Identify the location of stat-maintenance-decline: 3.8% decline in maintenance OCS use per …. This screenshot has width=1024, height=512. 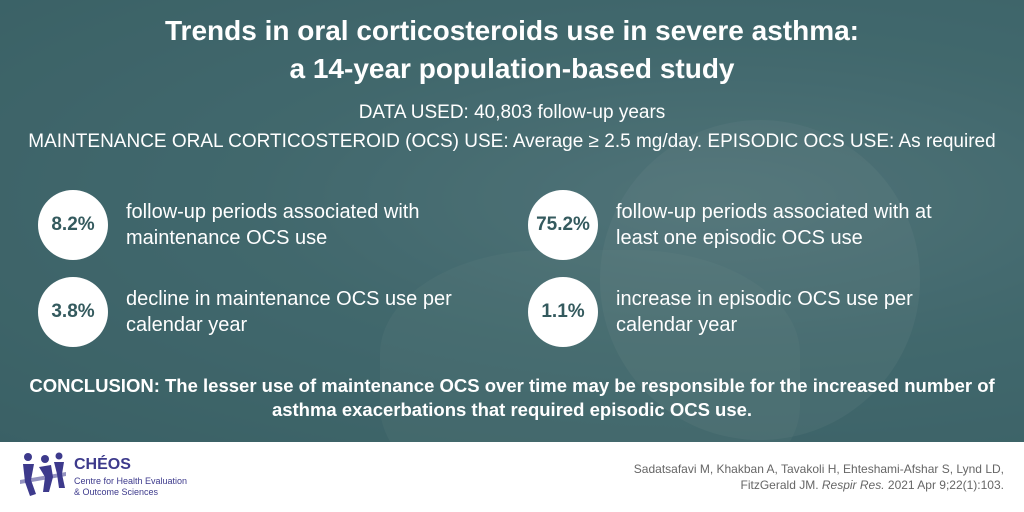
(268, 312).